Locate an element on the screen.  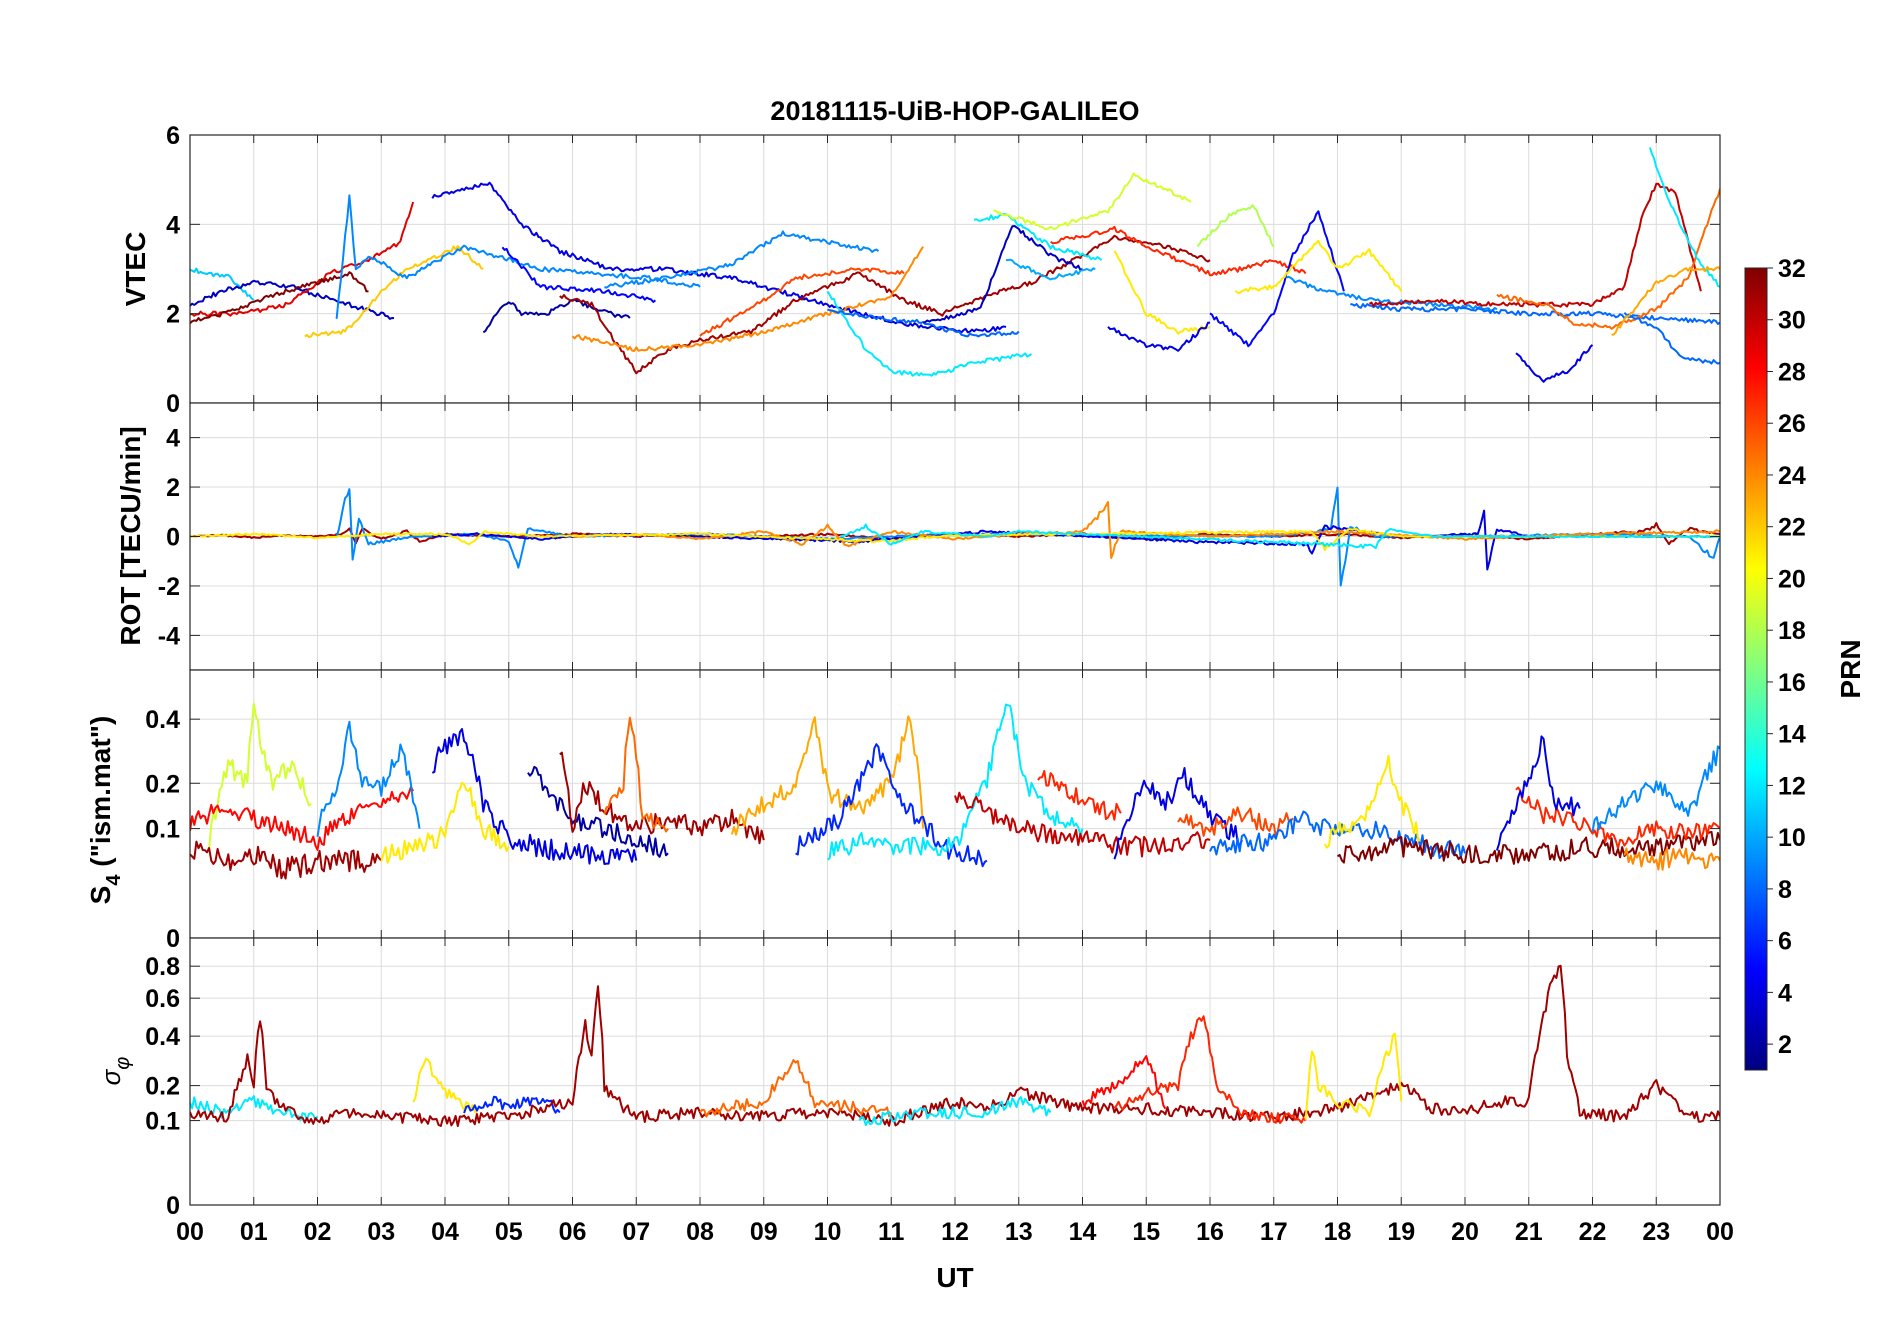
rot-ytick-label: 0 is located at coordinates (173, 538).